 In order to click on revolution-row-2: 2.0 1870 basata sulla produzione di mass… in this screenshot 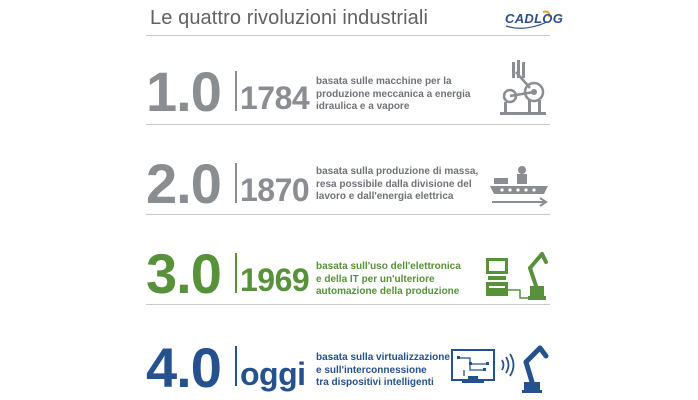, I will do `click(348, 171)`.